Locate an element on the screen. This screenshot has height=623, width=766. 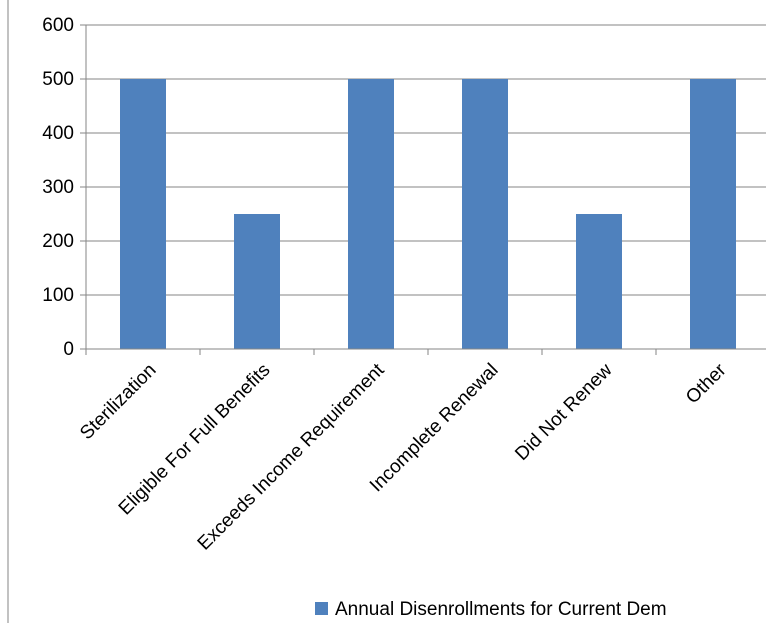
x-category-label: Other is located at coordinates (706, 383).